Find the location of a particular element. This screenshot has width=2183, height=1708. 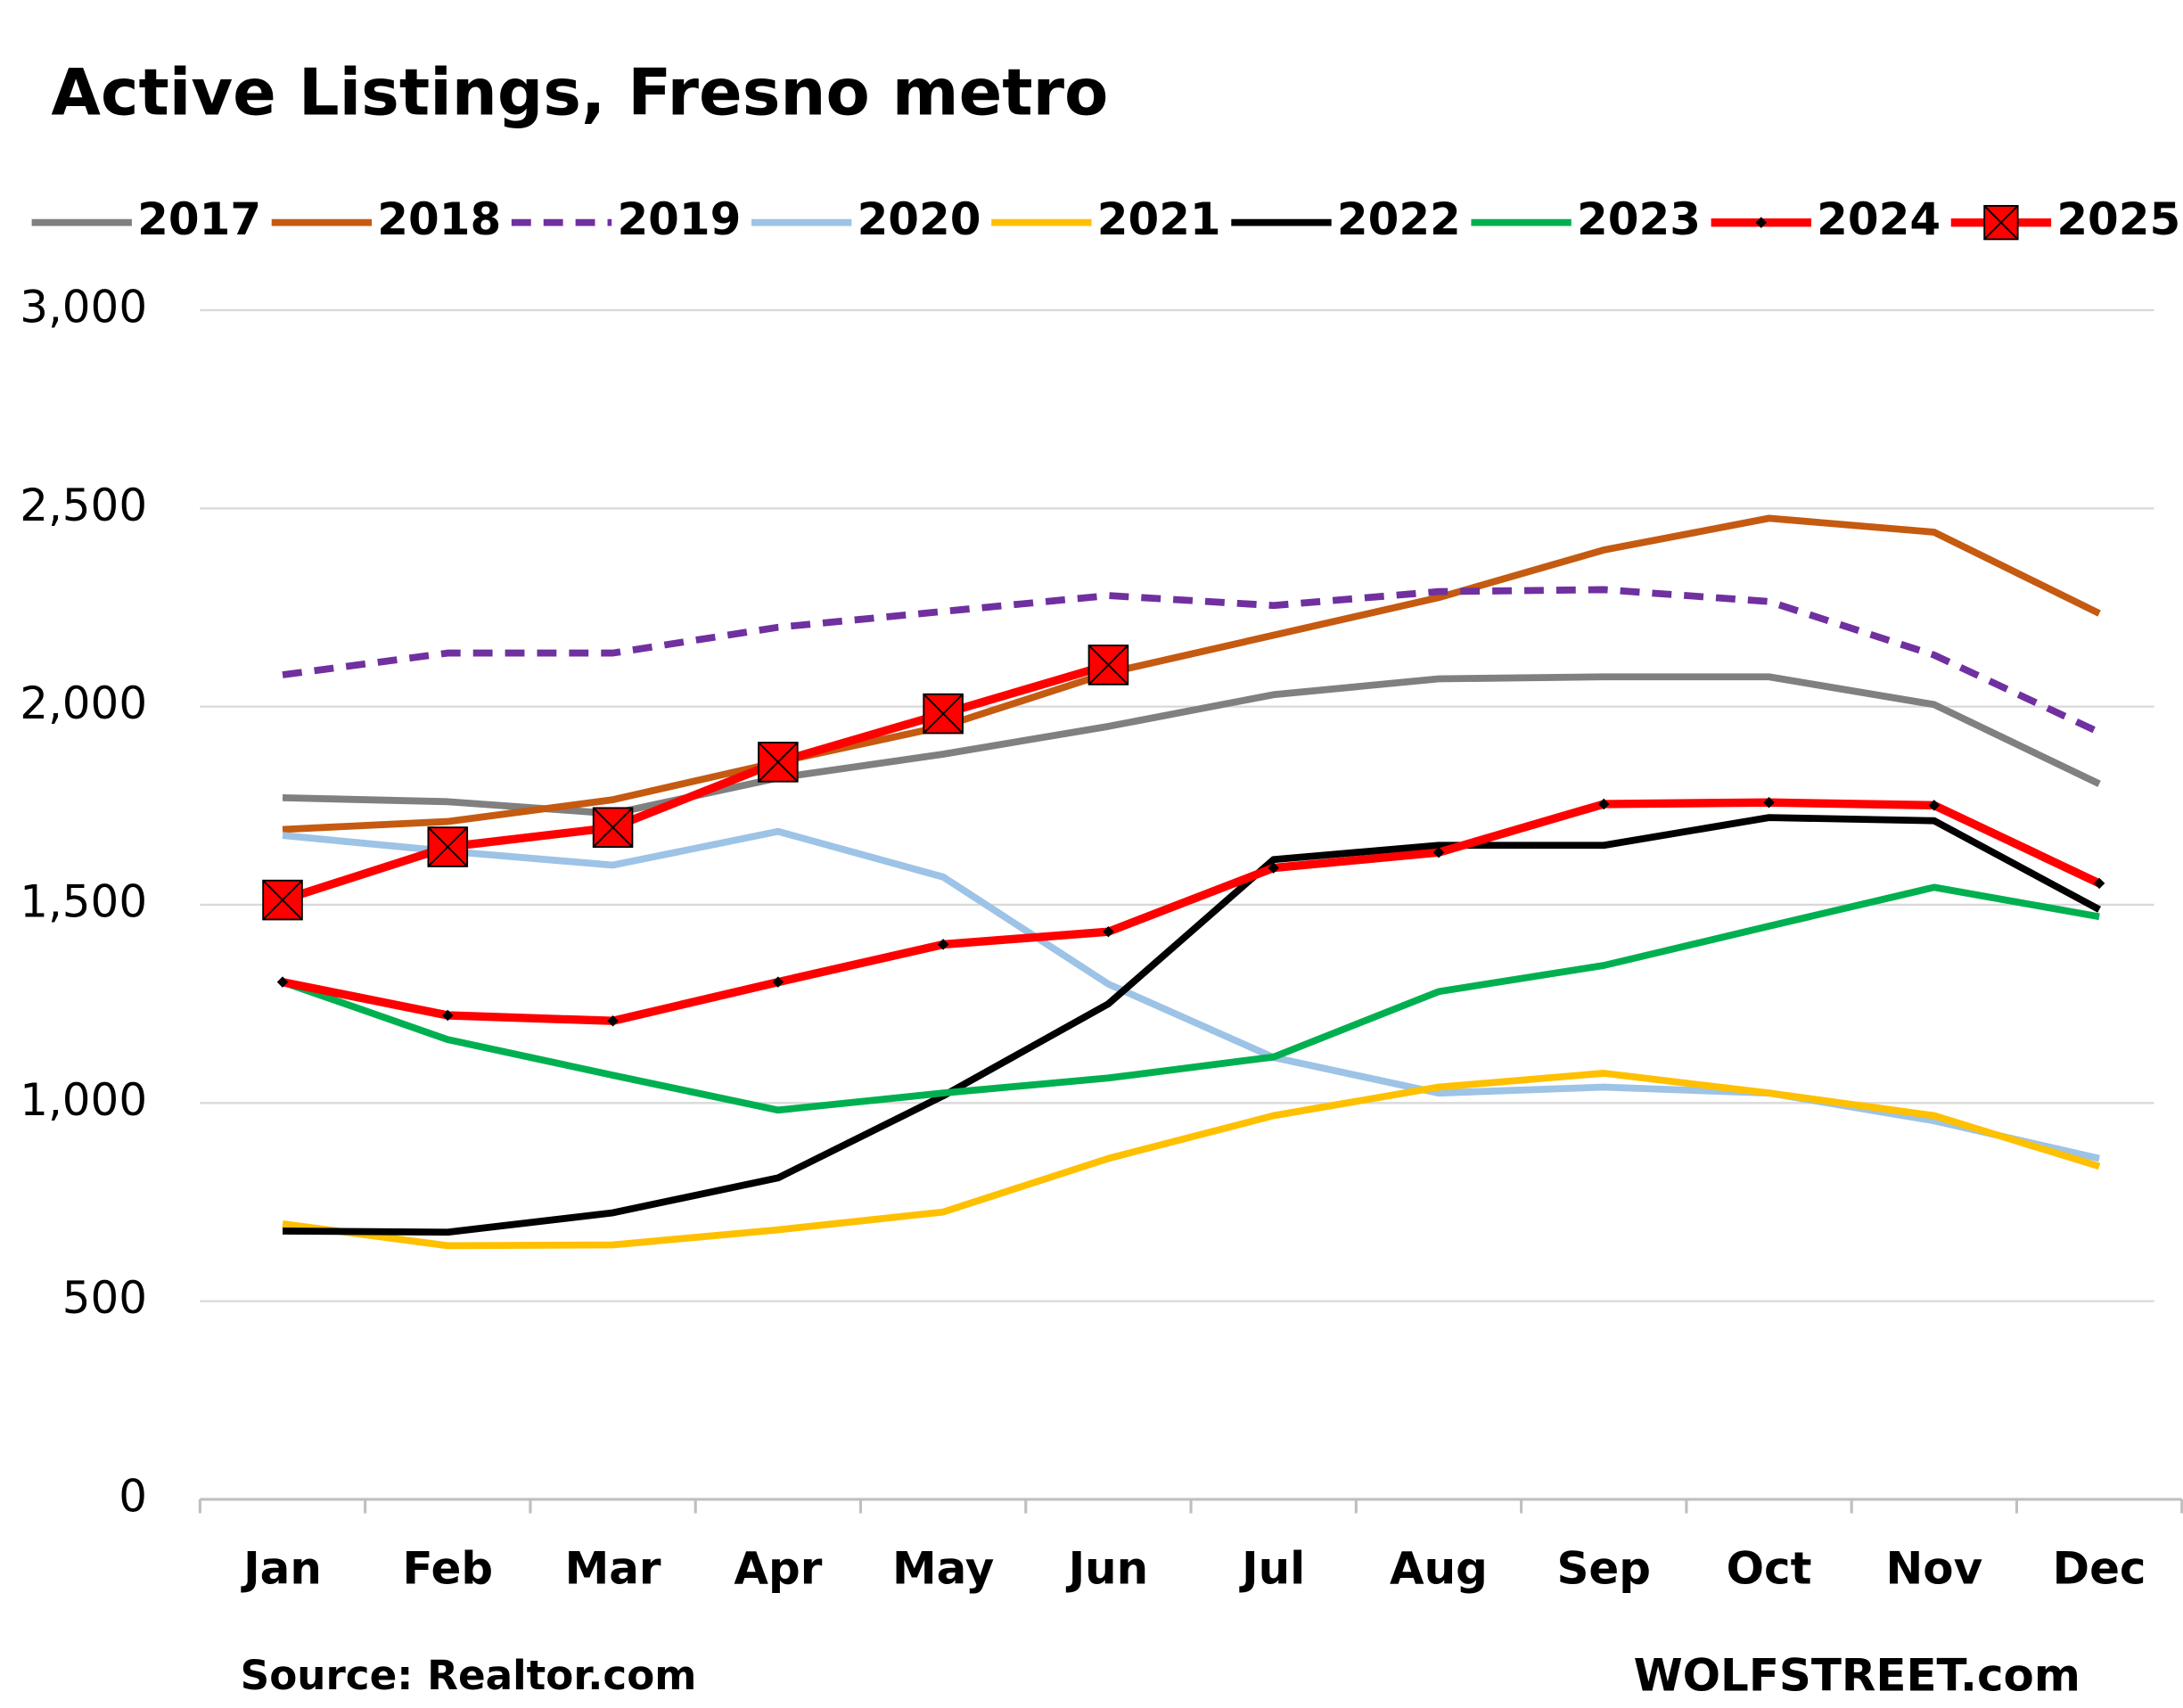

x-tick-label: Jun is located at coordinates (1107, 1569).